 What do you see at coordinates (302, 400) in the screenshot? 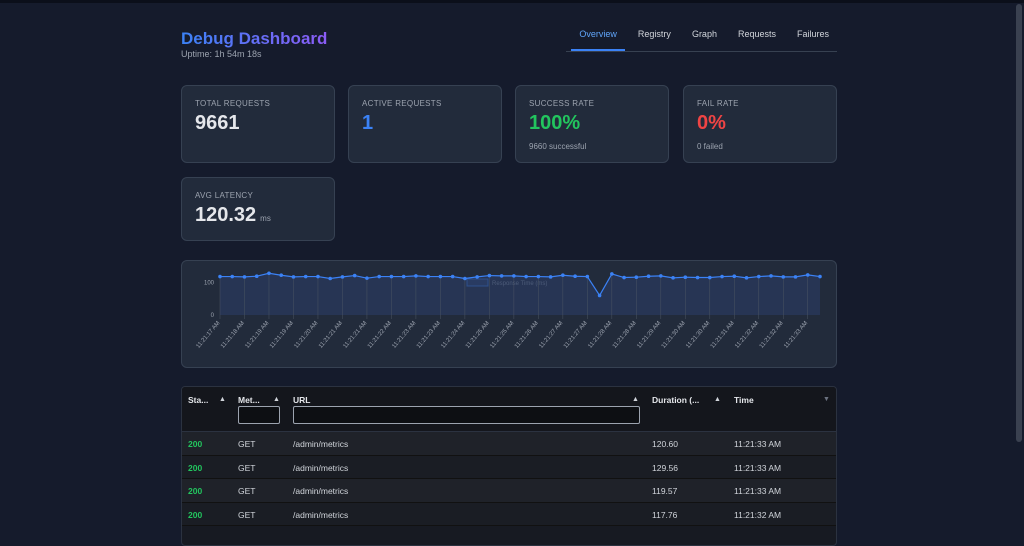
I see `col-url: URL` at bounding box center [302, 400].